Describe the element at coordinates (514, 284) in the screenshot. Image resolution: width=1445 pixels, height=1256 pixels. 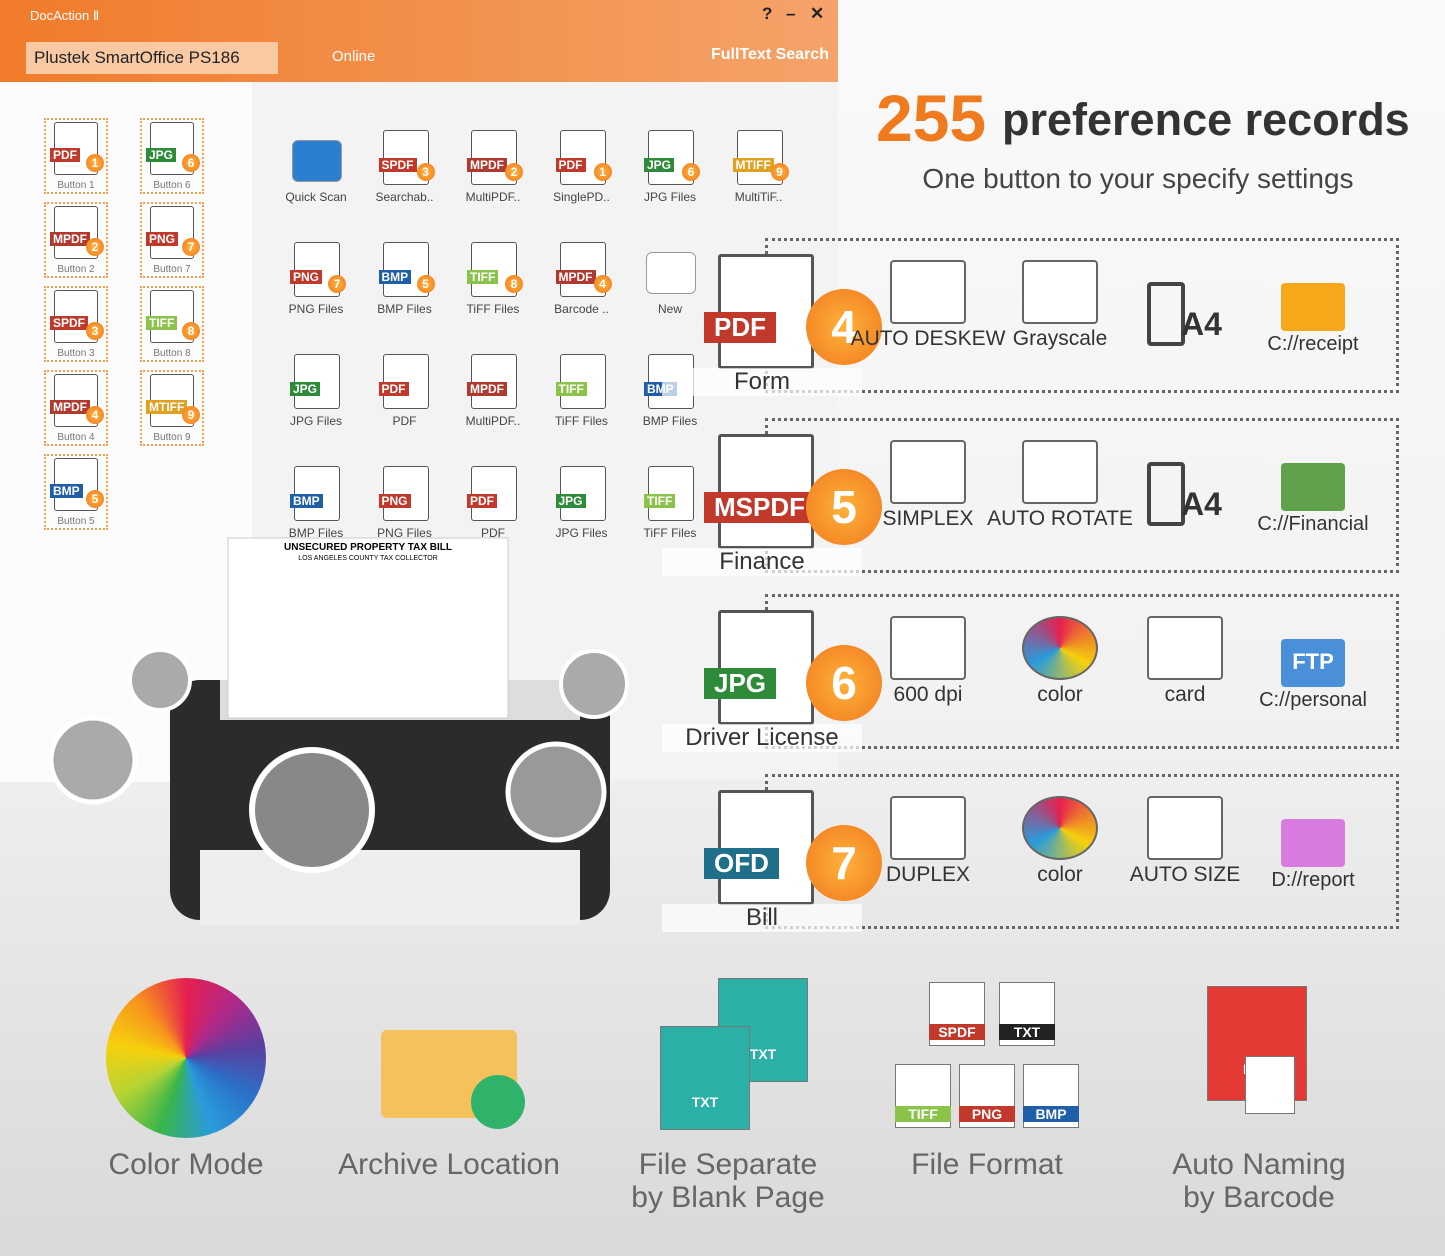
I see `number-badge: 8` at that location.